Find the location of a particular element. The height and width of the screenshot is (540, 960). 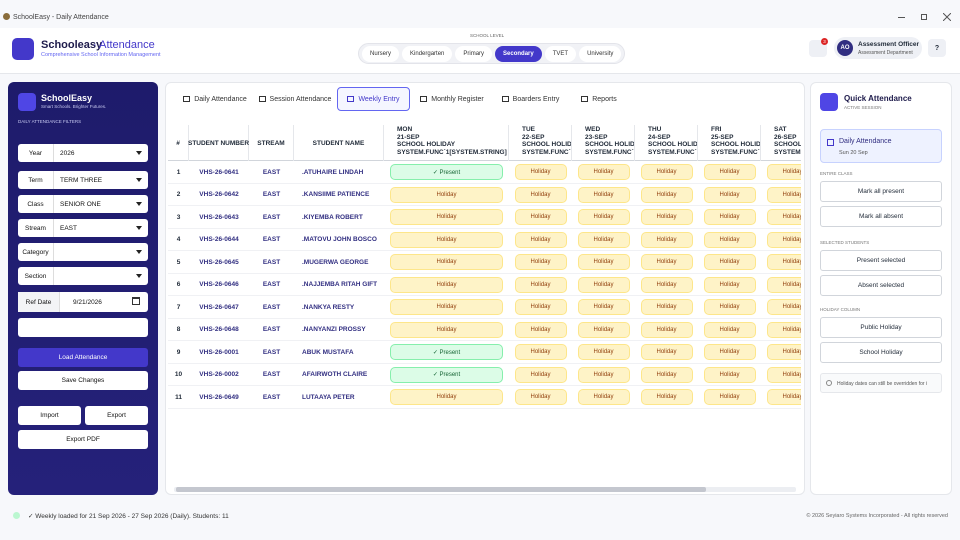

tab: Monthly Register is located at coordinates (452, 99).